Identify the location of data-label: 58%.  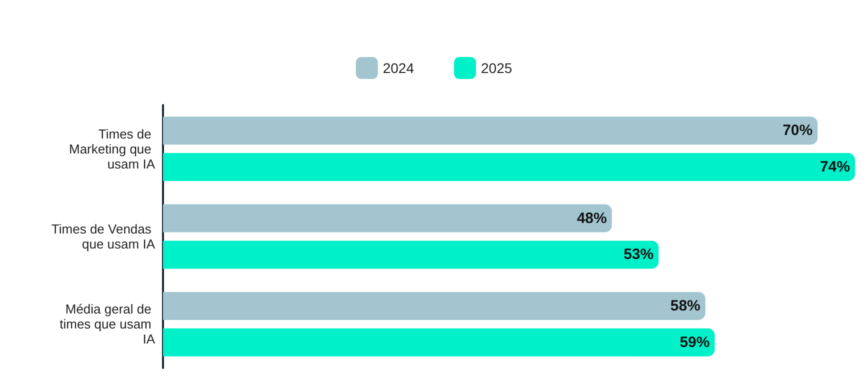
(685, 305).